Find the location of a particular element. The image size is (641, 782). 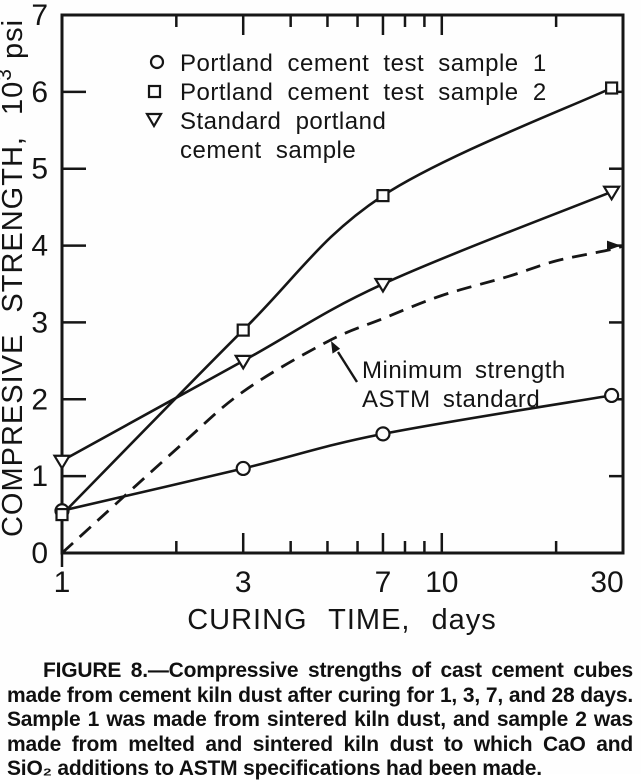

annotation-arrowhead-icon is located at coordinates (336, 347).